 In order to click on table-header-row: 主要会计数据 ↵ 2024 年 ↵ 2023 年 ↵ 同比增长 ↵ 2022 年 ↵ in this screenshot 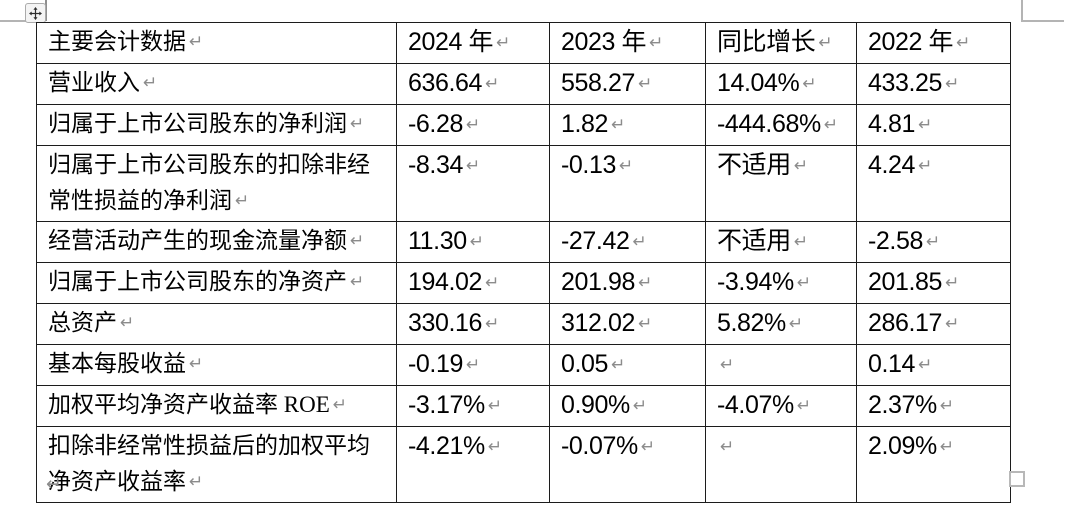, I will do `click(523, 43)`.